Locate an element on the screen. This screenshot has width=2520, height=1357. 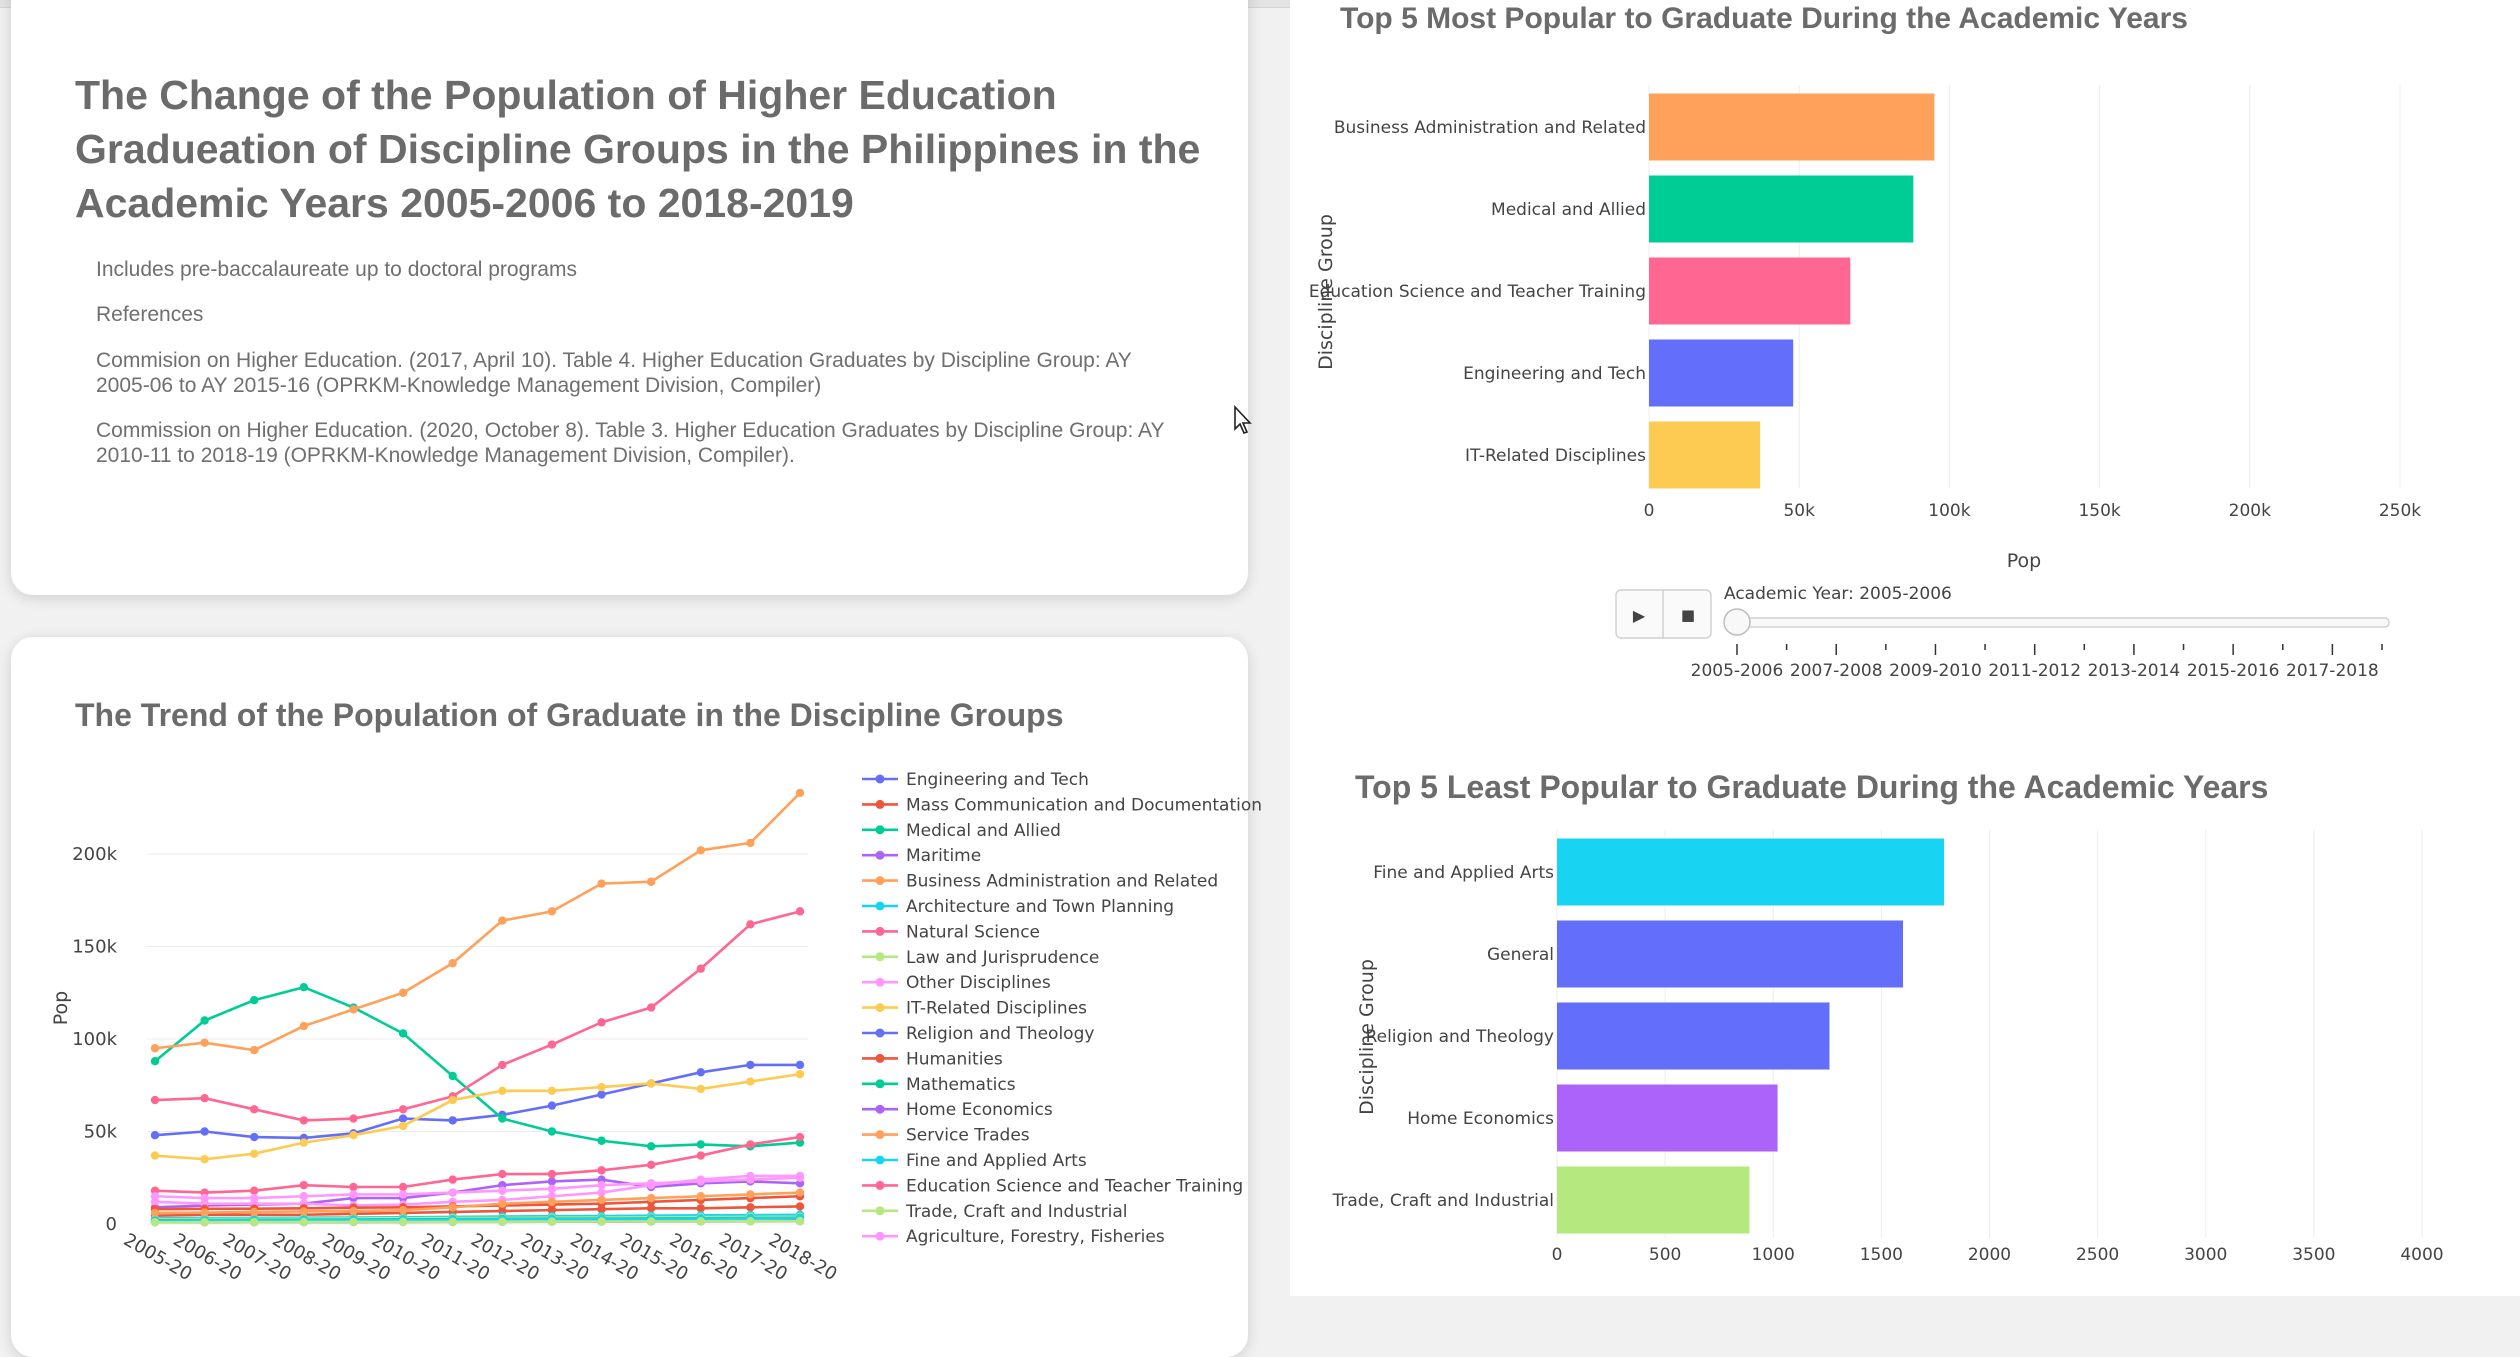
slider-tick-label: 2009-2010 is located at coordinates (1935, 671).